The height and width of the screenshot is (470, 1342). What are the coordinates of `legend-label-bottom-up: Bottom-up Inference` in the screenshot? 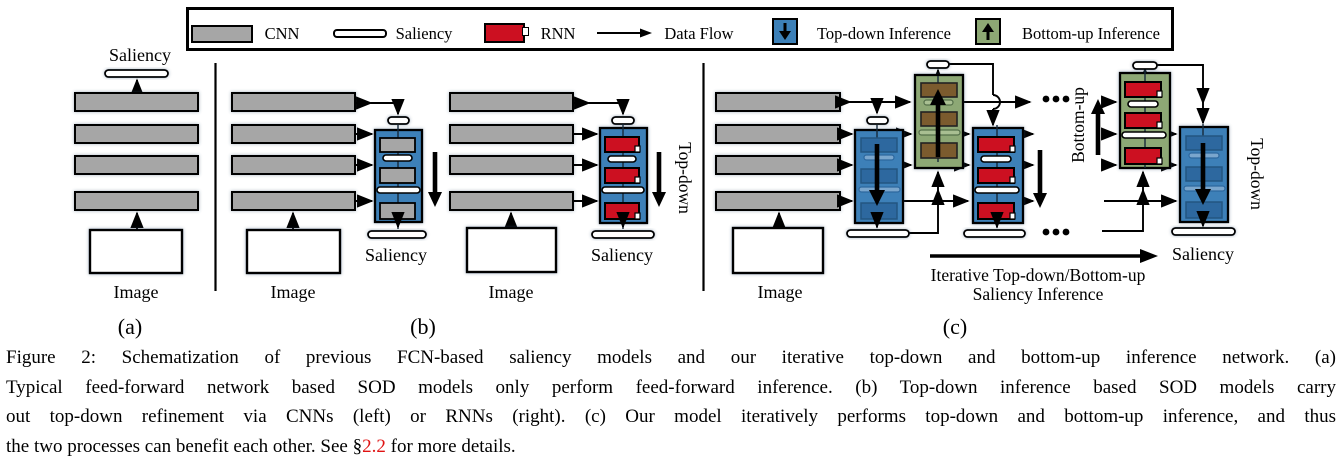 It's located at (1091, 33).